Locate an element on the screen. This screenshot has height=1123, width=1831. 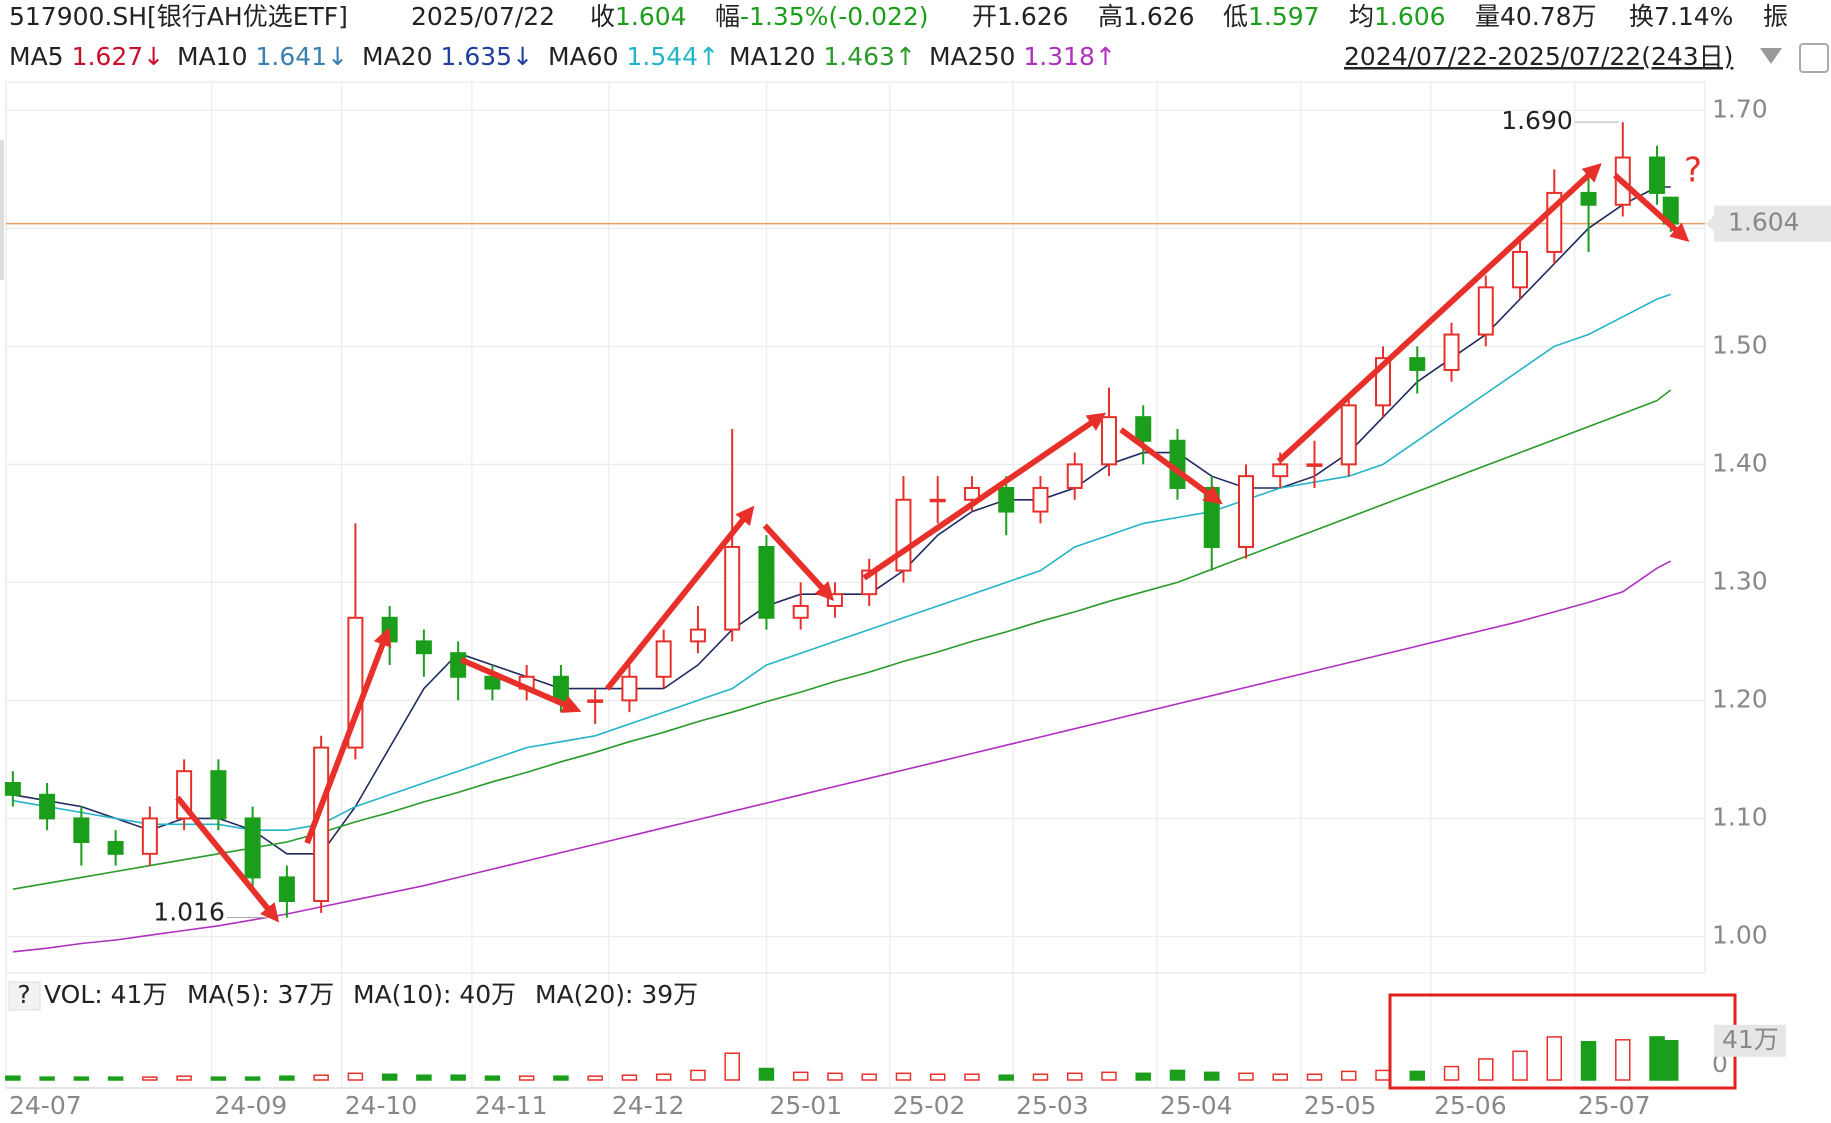
quote-item: 振 is located at coordinates (1775, 16).